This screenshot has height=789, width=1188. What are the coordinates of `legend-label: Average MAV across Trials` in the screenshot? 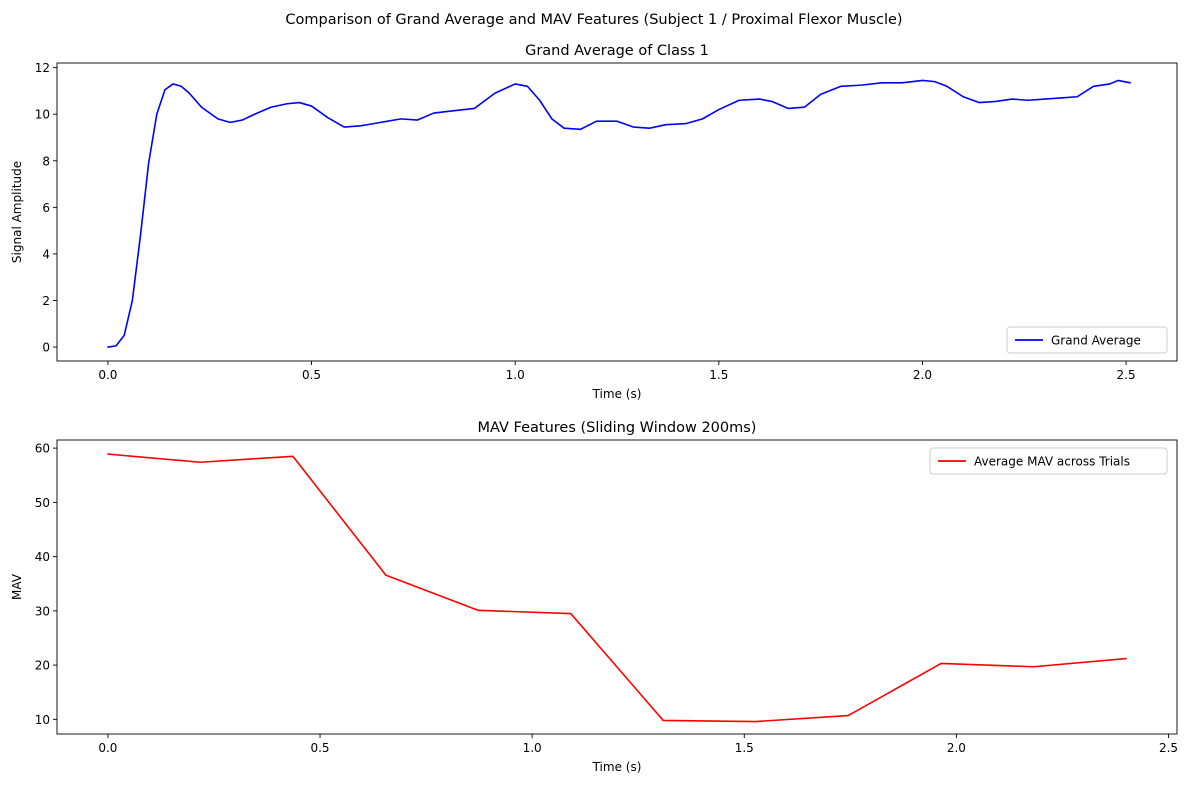 It's located at (1052, 462).